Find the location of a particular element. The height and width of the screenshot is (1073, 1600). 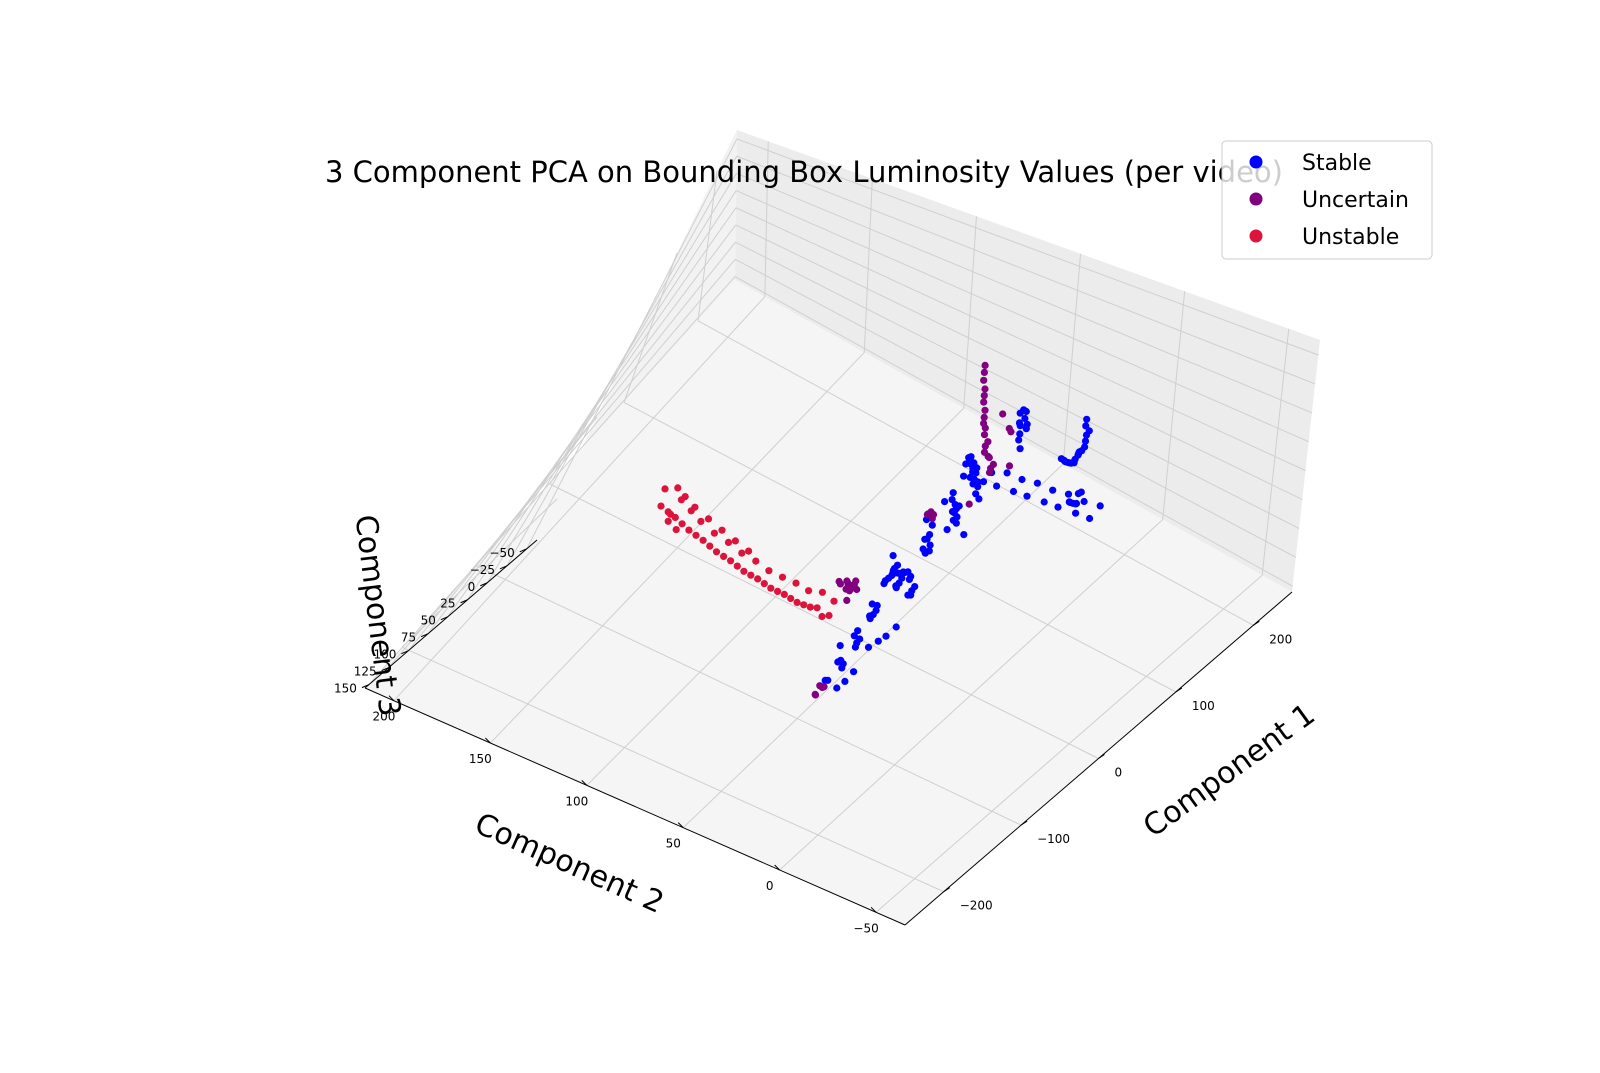

data-points is located at coordinates (880, 530).